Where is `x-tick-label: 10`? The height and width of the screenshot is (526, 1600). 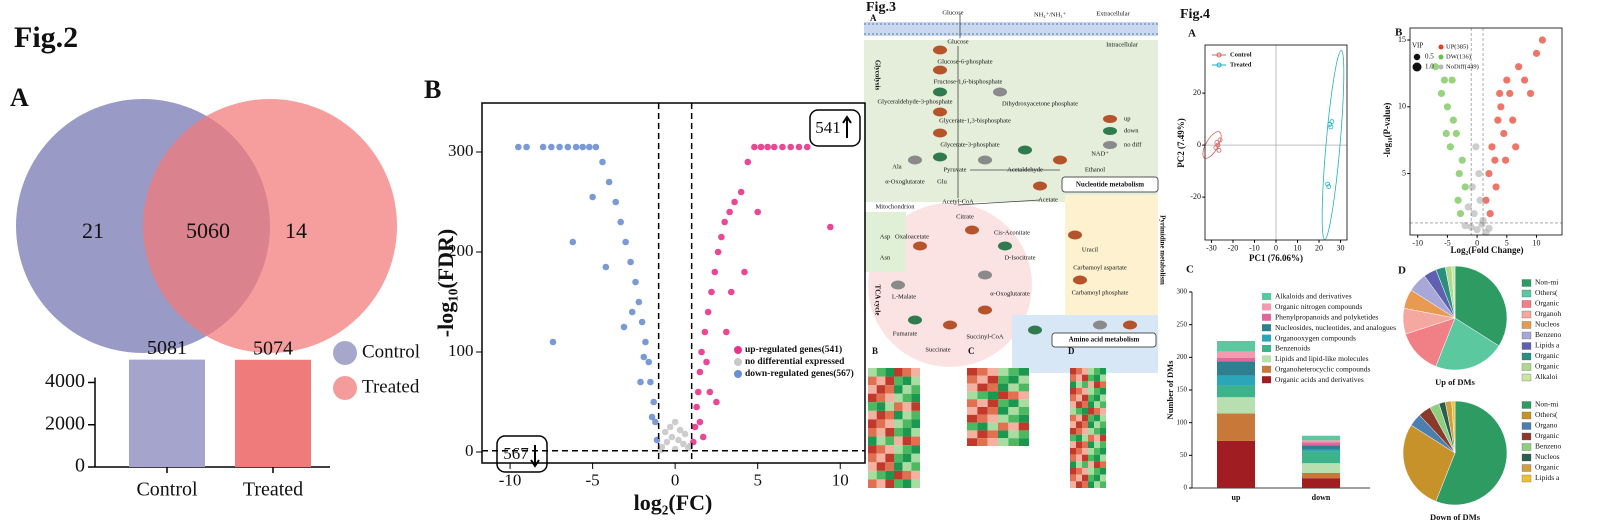
x-tick-label: 10 is located at coordinates (1298, 248).